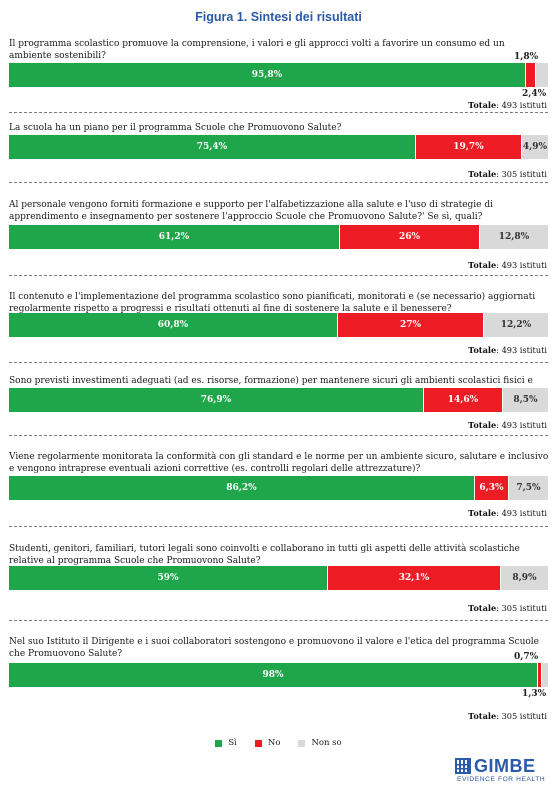  What do you see at coordinates (534, 147) in the screenshot?
I see `segment-non-so: 4,9%` at bounding box center [534, 147].